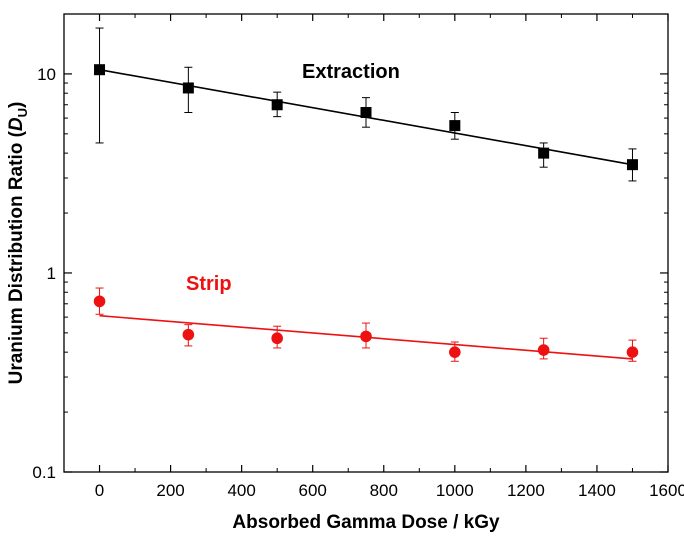  Describe the element at coordinates (22, 112) in the screenshot. I see `y-axis-title-subscript: U` at that location.